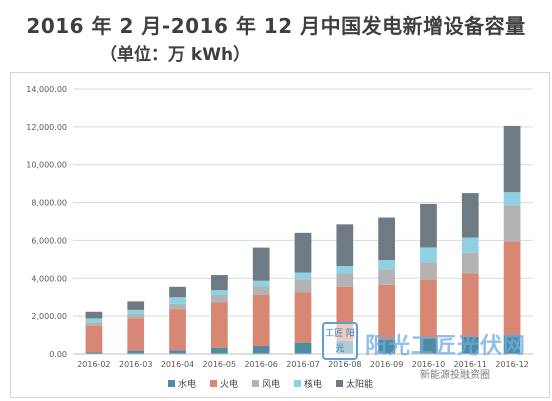 This screenshot has width=552, height=401. Describe the element at coordinates (313, 384) in the screenshot. I see `legend-label: 核电` at that location.